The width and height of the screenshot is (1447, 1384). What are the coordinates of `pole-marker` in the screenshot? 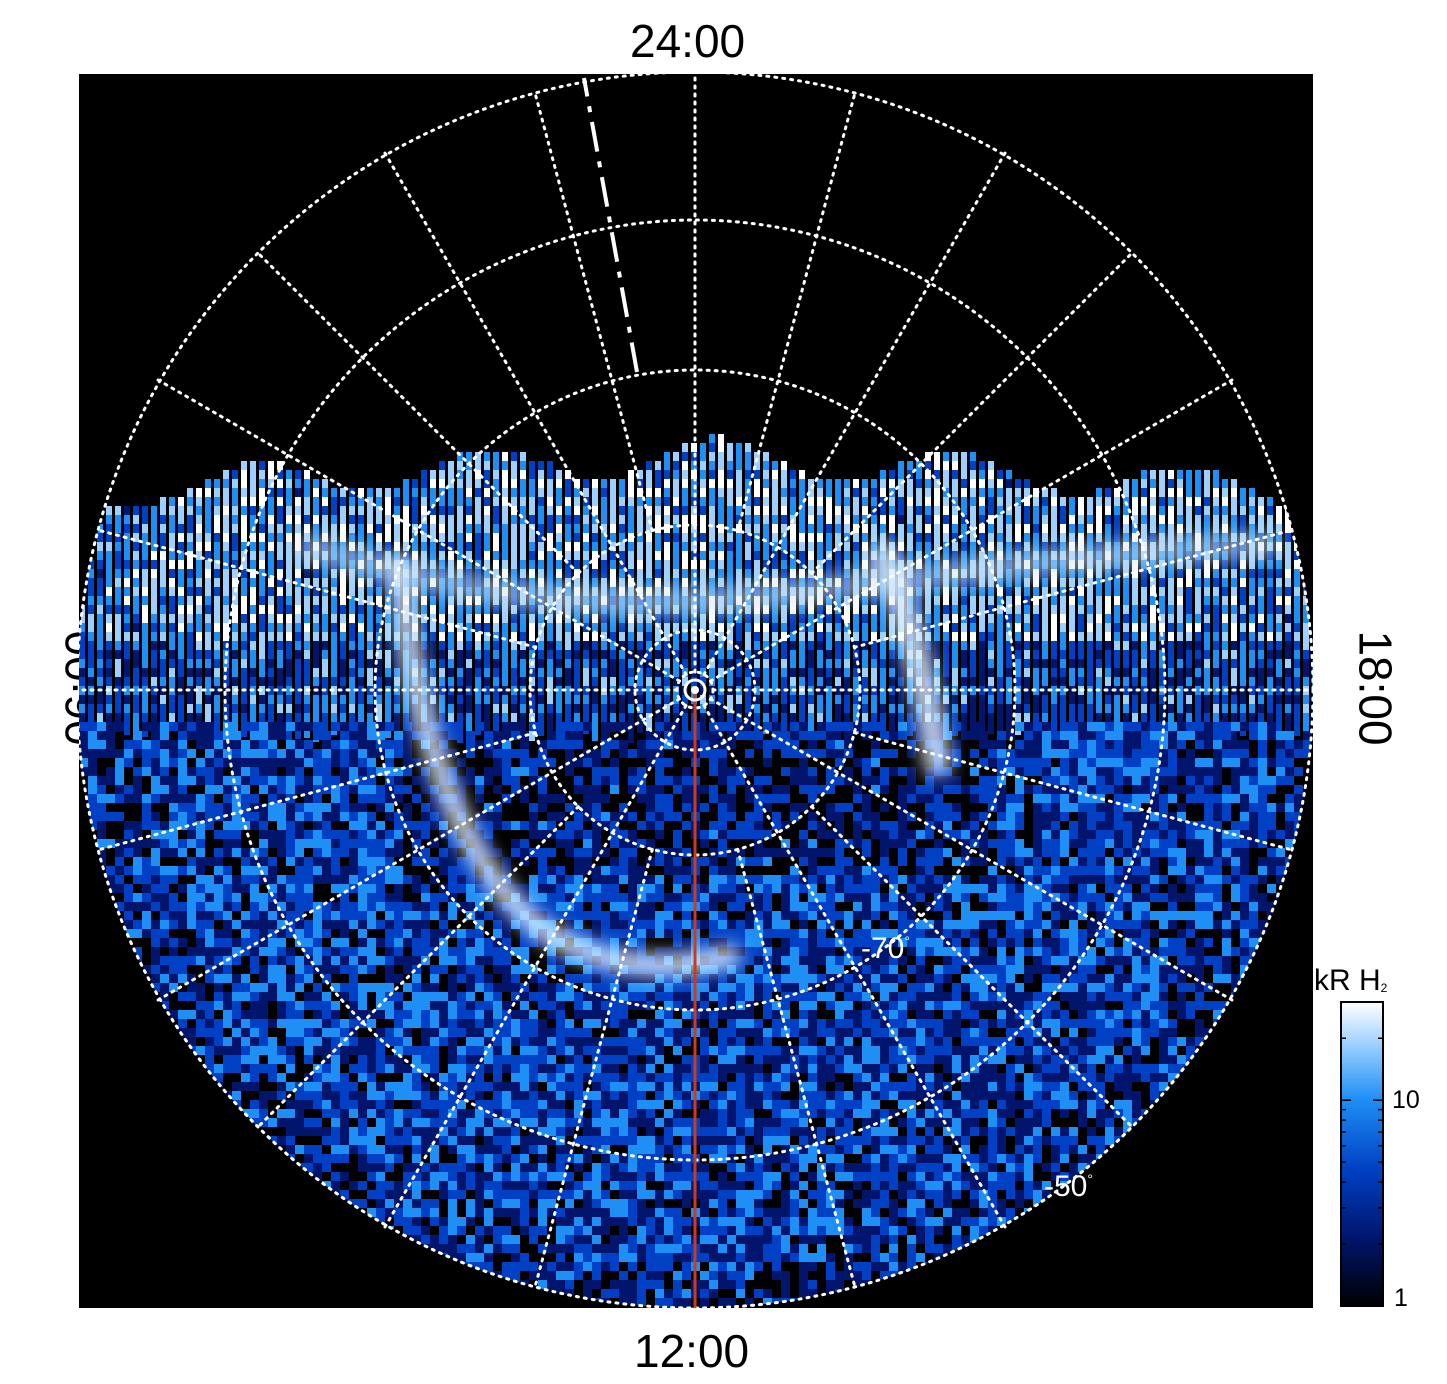 It's located at (695, 690).